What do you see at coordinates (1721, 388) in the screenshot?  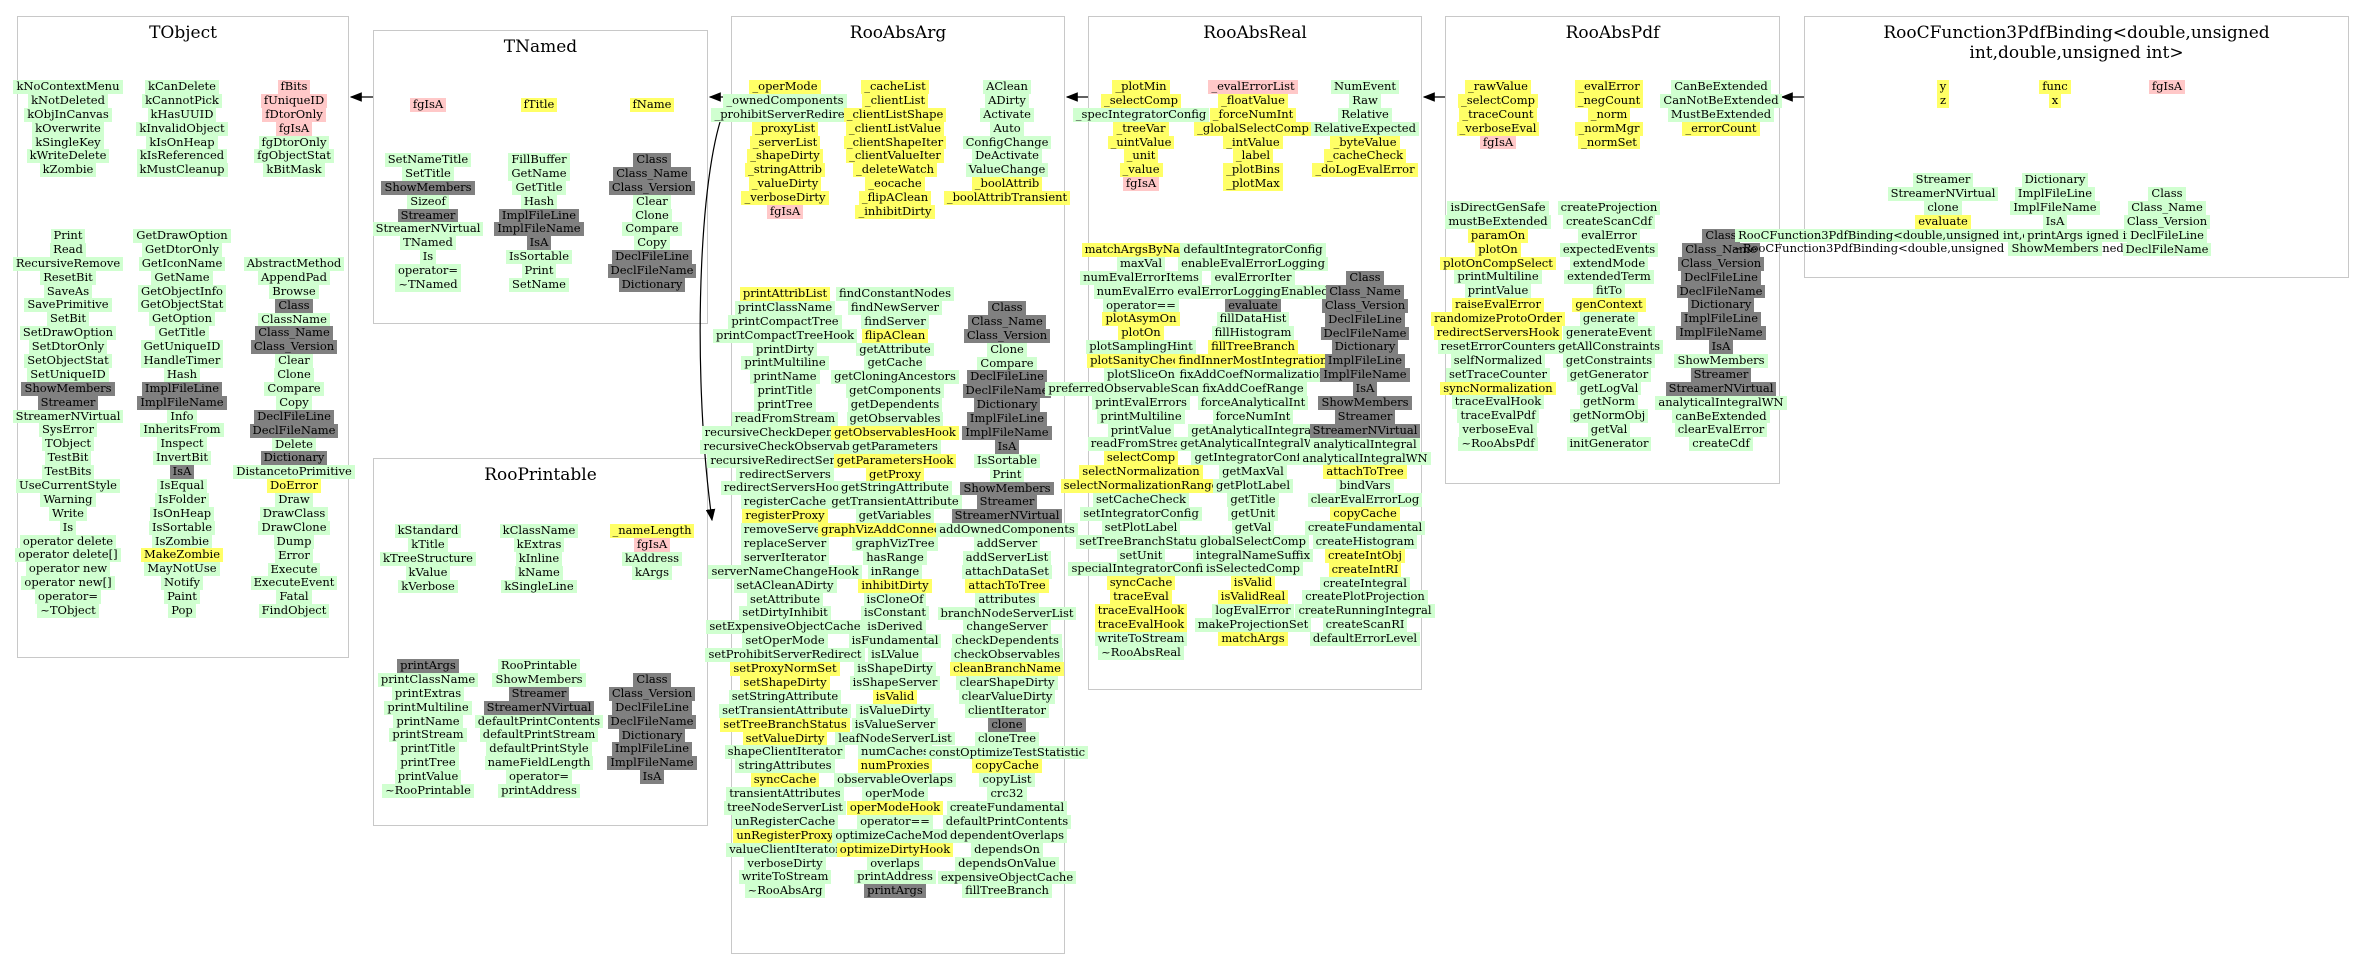 I see `rooabspdf-member: StreamerNVirtual` at bounding box center [1721, 388].